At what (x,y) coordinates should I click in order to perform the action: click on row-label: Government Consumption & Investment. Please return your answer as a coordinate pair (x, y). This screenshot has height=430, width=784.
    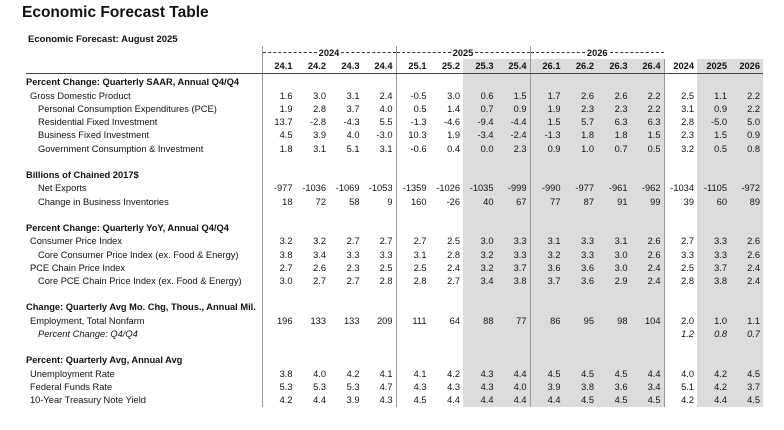
    Looking at the image, I should click on (121, 148).